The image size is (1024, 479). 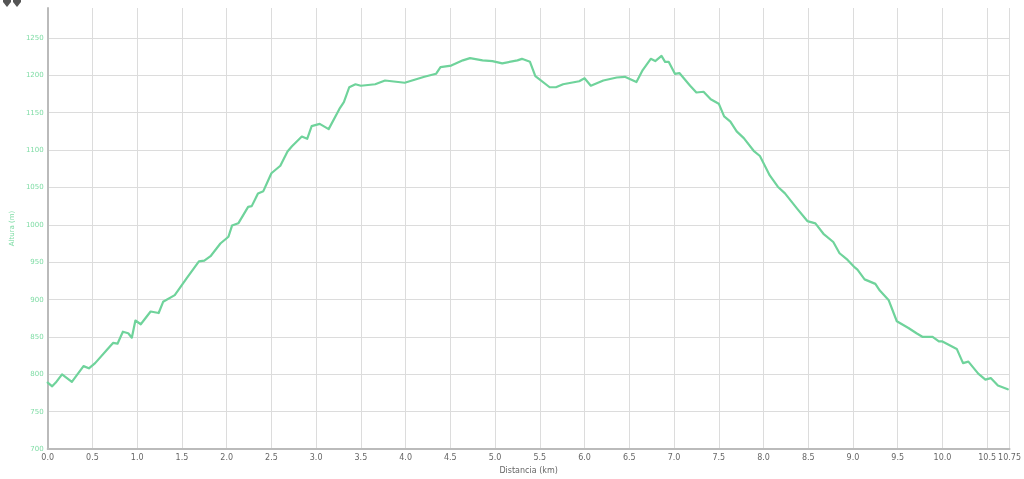 What do you see at coordinates (528, 470) in the screenshot?
I see `x-axis-title: Distancia (km)` at bounding box center [528, 470].